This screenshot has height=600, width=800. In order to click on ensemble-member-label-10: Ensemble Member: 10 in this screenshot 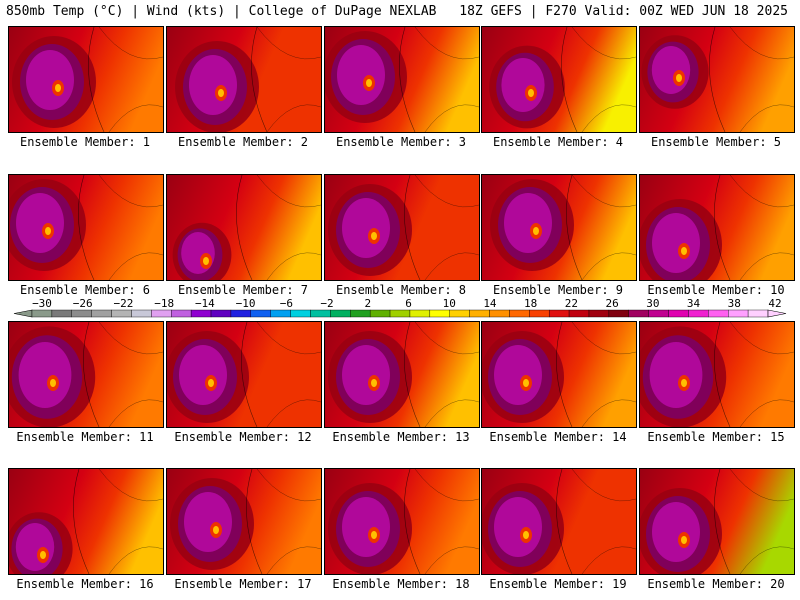, I will do `click(716, 290)`.